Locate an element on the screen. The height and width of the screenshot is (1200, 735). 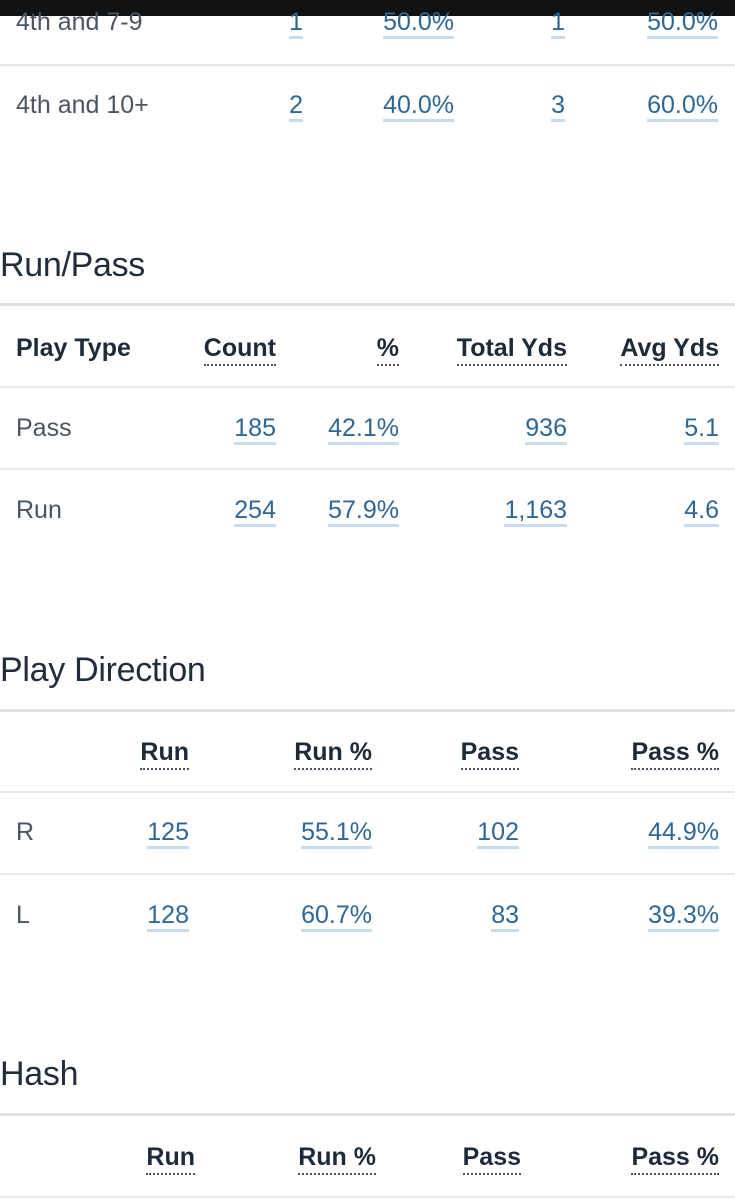
header-percent: % is located at coordinates (387, 351).